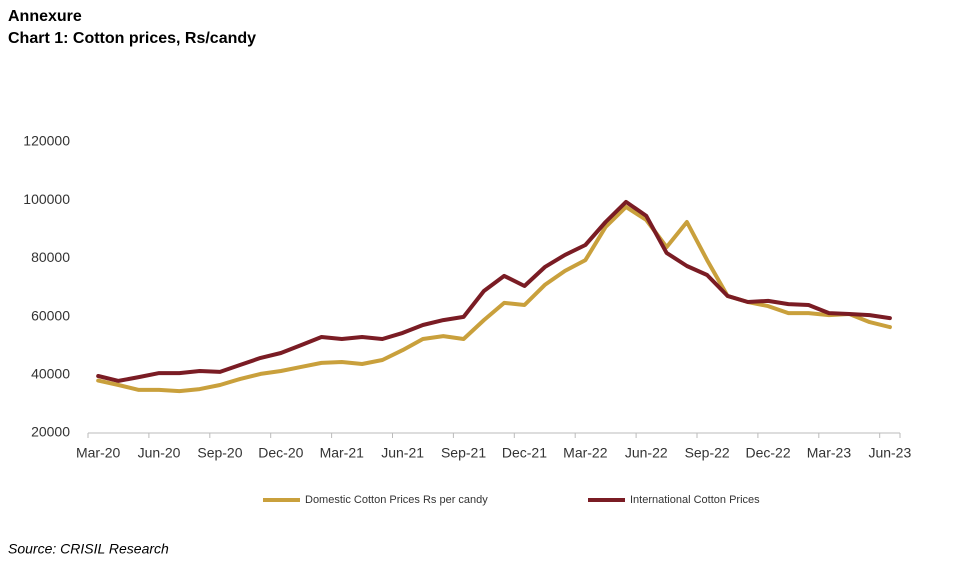 The width and height of the screenshot is (966, 566). I want to click on x-tick-label: Mar-20, so click(98, 453).